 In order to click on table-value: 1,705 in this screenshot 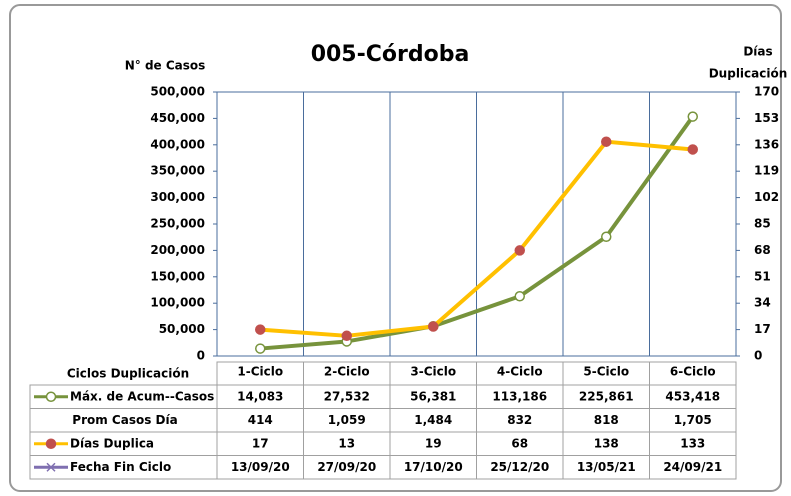, I will do `click(693, 420)`.